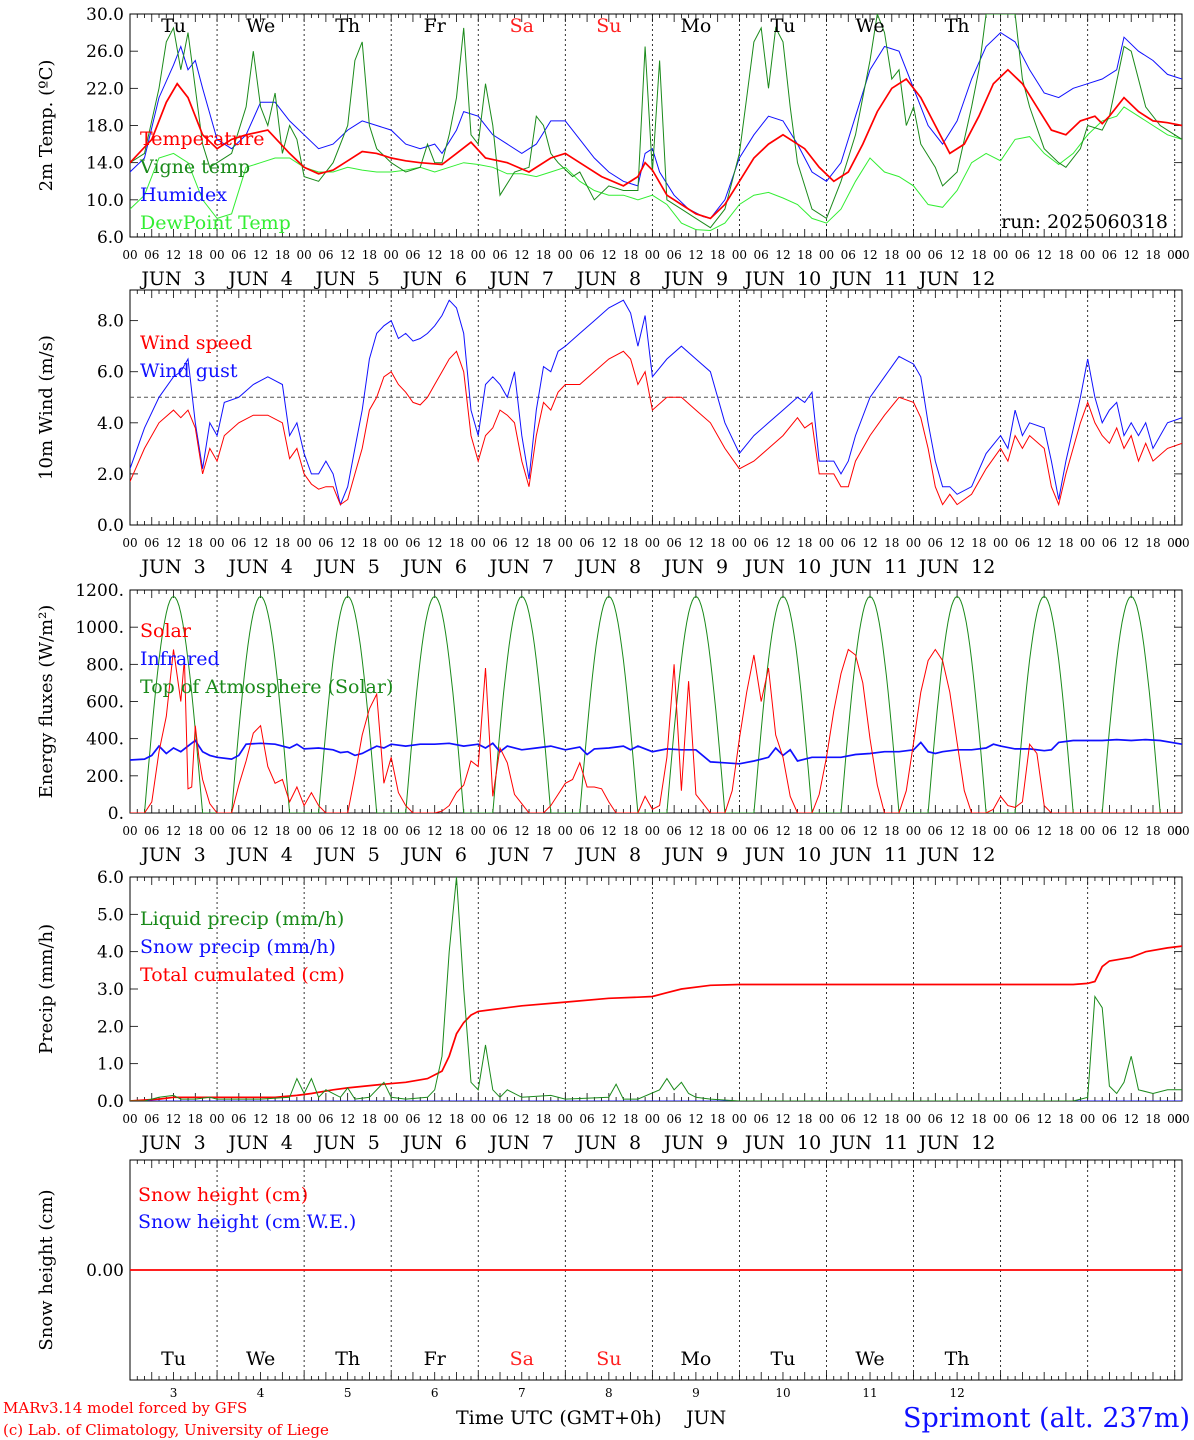 The image size is (1194, 1440). Describe the element at coordinates (46, 1269) in the screenshot. I see `y-axis-label: Snow height (cm)` at that location.